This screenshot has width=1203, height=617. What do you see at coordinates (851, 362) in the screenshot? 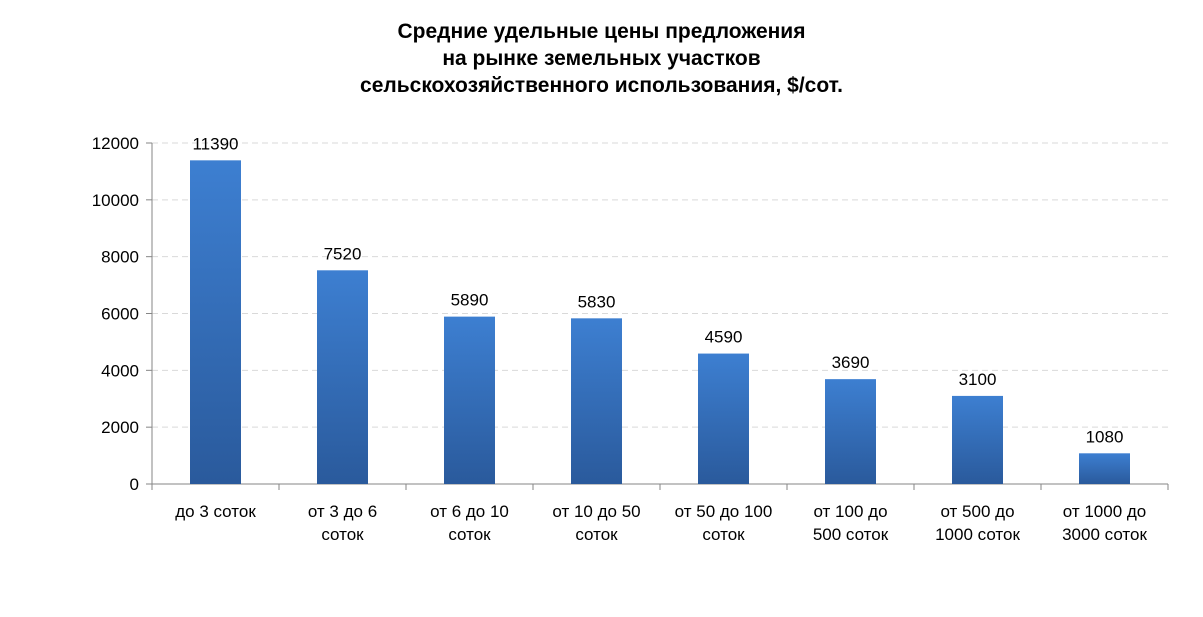
I see `data-label: 3690` at bounding box center [851, 362].